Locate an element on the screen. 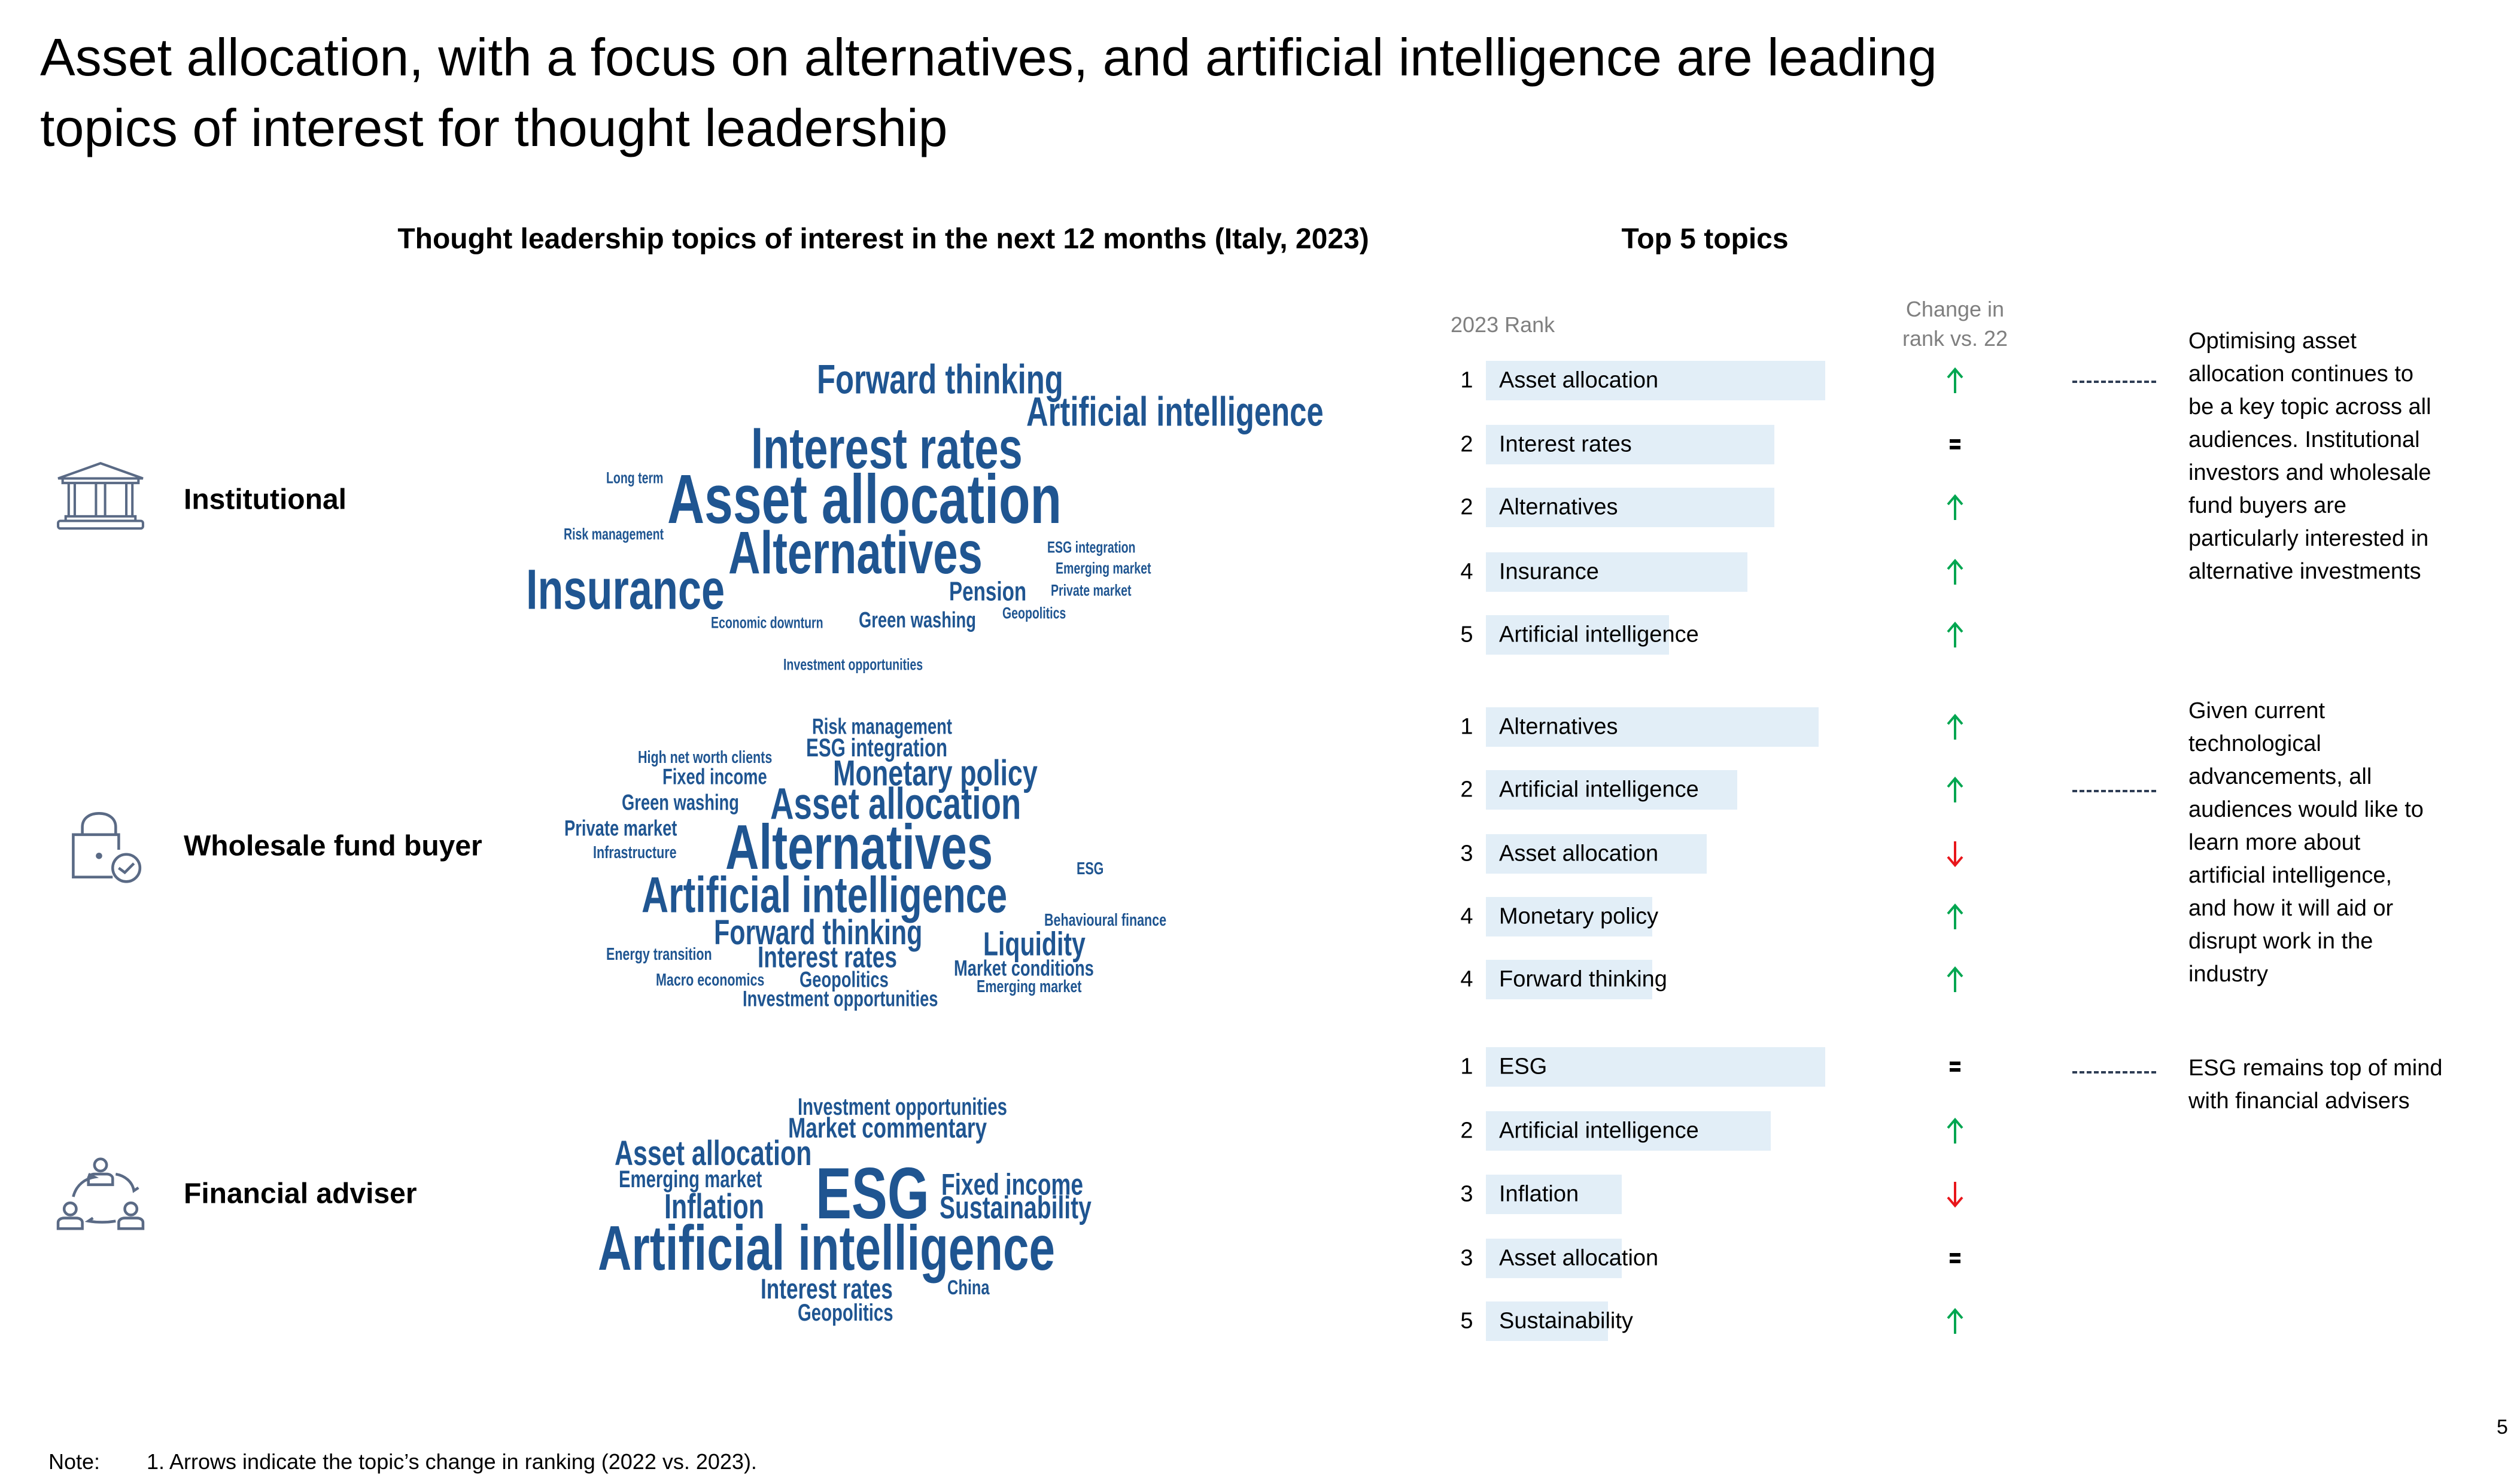 This screenshot has width=2514, height=1484. commentary-line: learn more about is located at coordinates (2274, 842).